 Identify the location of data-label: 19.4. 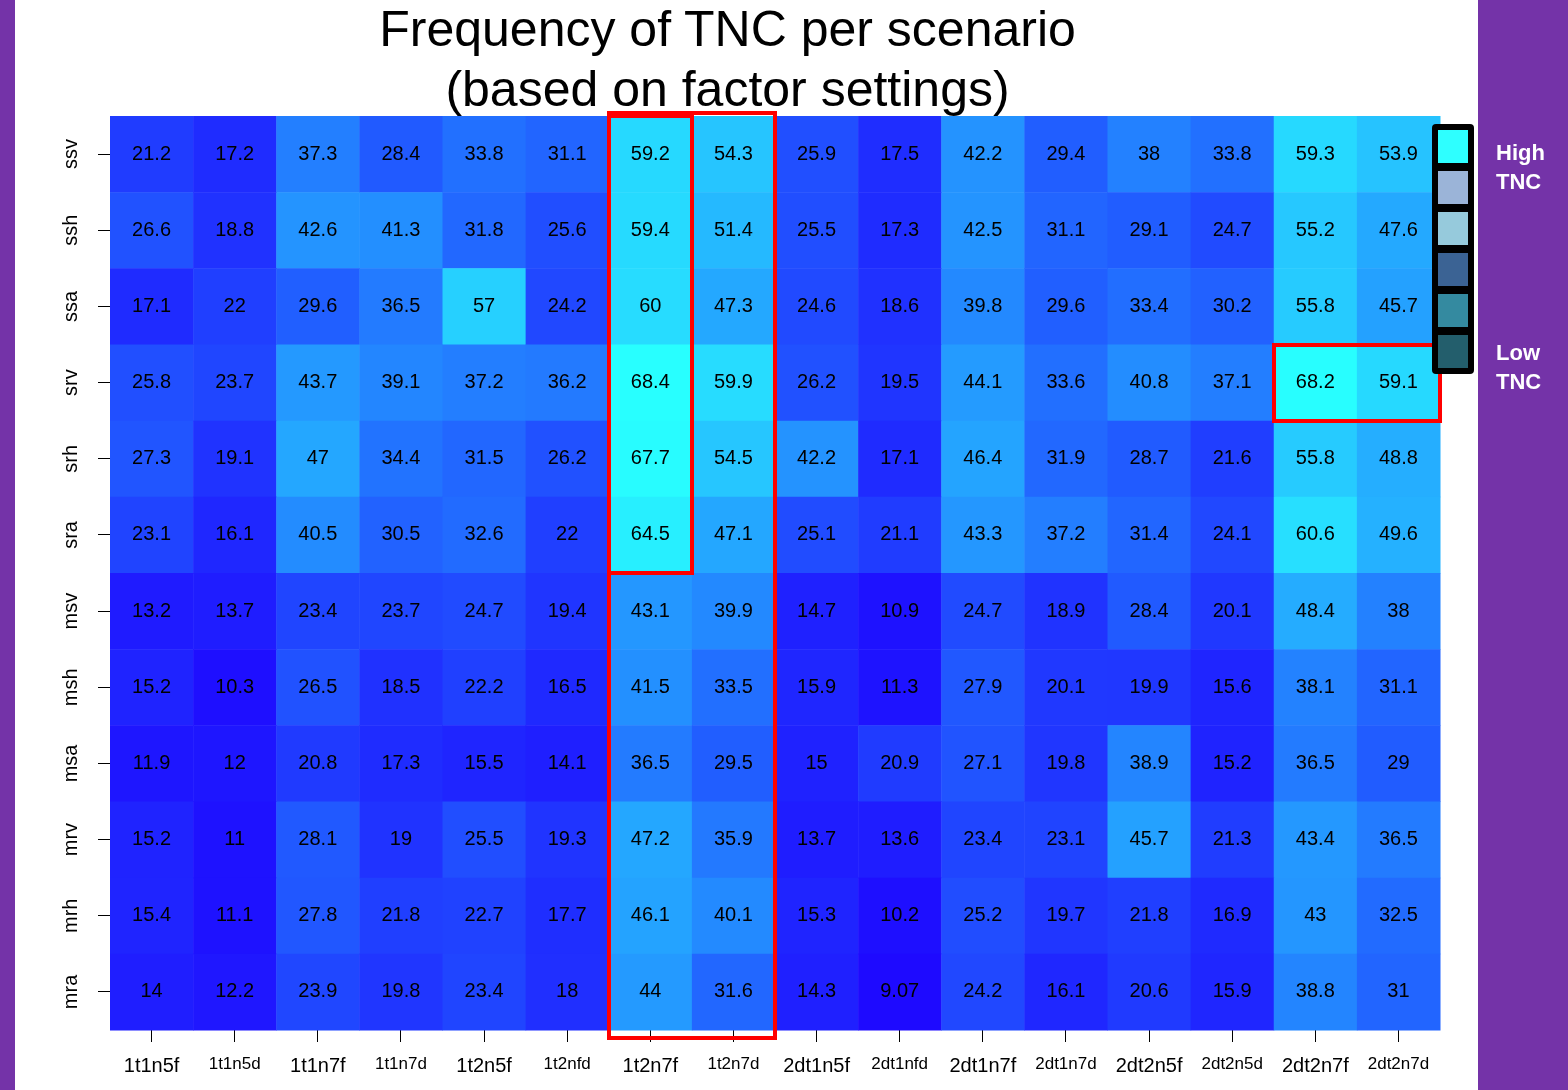
(567, 609).